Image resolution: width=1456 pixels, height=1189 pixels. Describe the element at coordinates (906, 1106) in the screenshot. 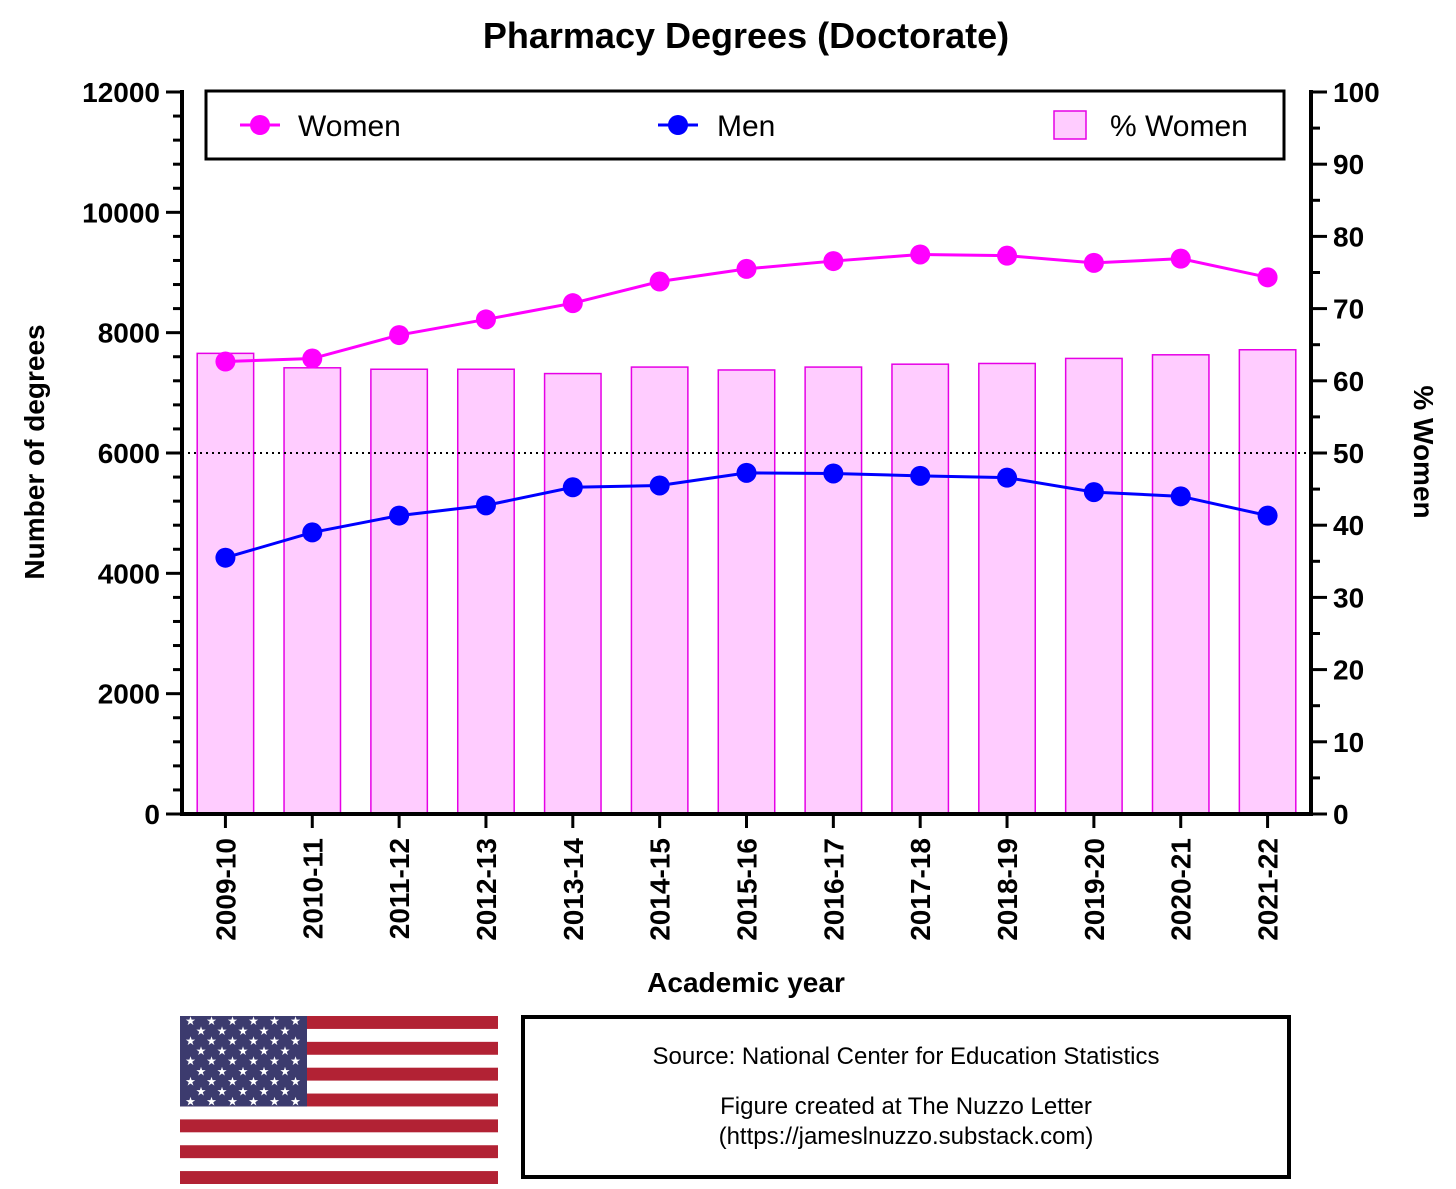

I see `credit-text: Figure created at The Nuzzo Letter` at that location.